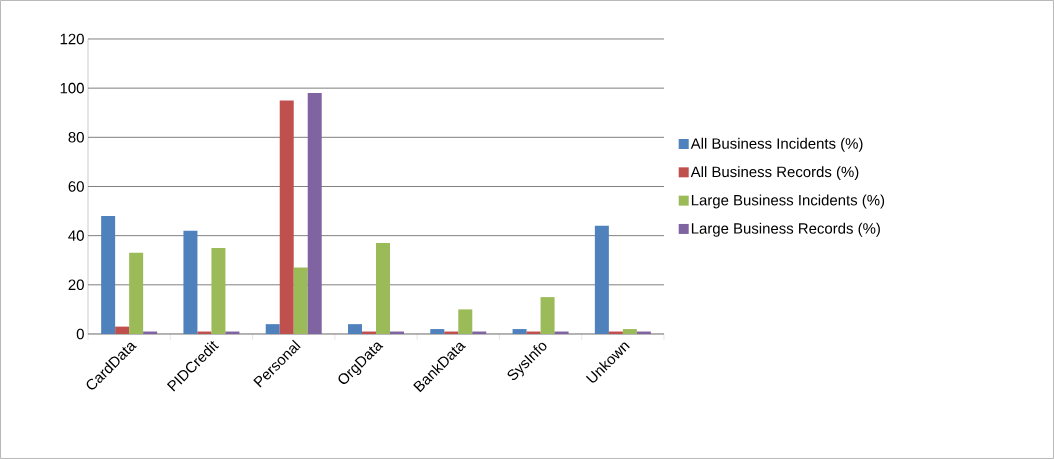  I want to click on y-tick-label: 20, so click(76, 285).